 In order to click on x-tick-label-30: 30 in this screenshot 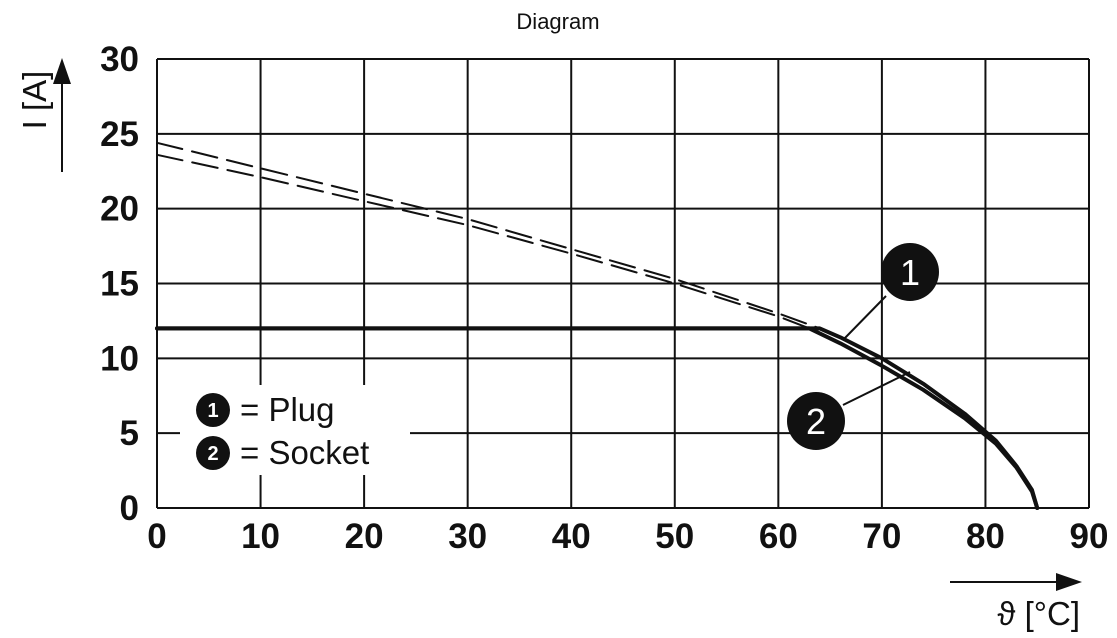, I will do `click(467, 536)`.